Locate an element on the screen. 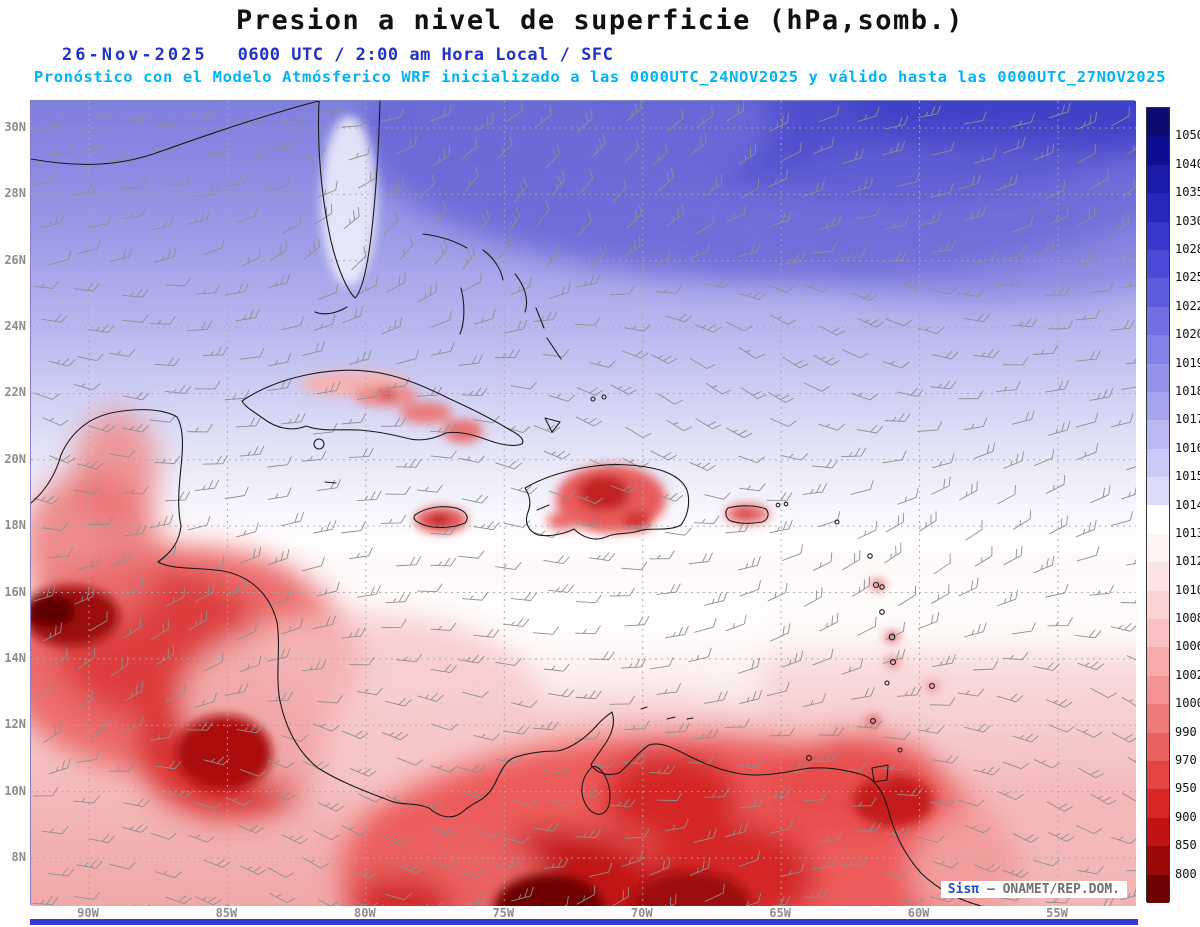 This screenshot has height=927, width=1200. guadeloupe is located at coordinates (882, 587).